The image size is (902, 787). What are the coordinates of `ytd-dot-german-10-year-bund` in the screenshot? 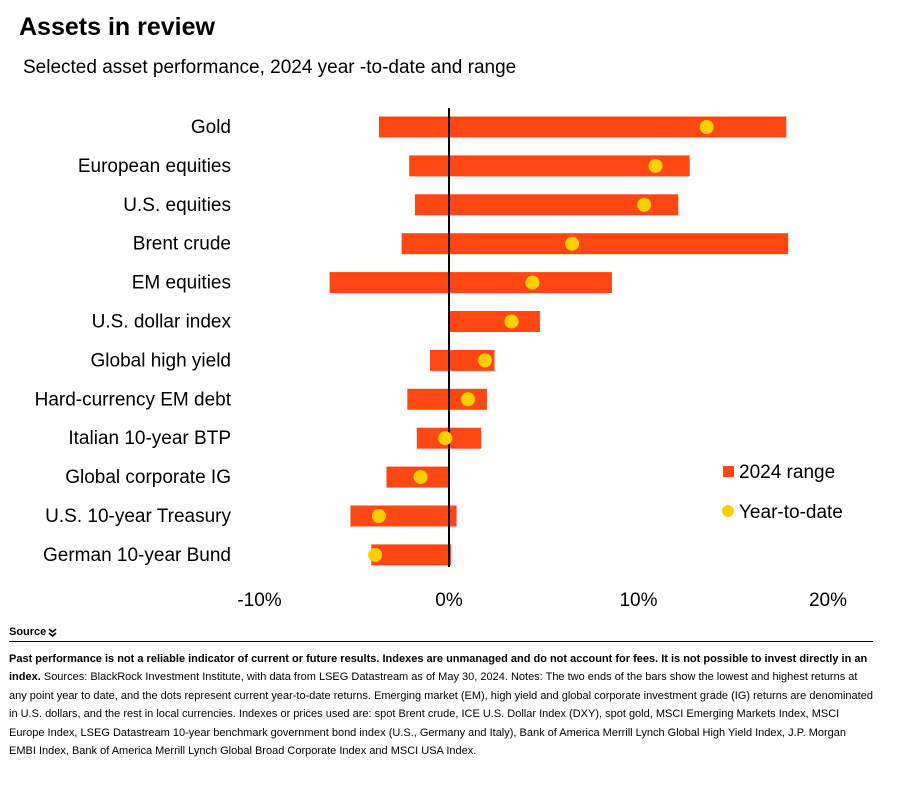 It's located at (375, 554).